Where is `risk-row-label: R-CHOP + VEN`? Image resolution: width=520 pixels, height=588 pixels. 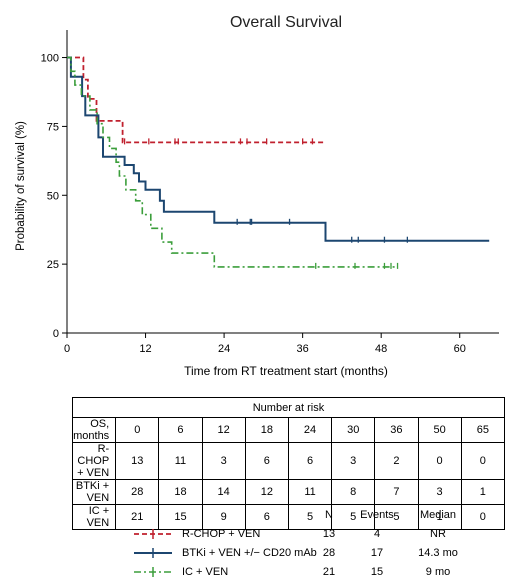 risk-row-label: R-CHOP + VEN is located at coordinates (94, 461).